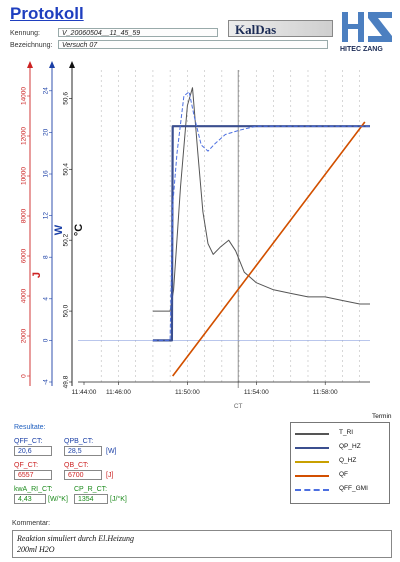  I want to click on results-title: Resultate:, so click(30, 427).